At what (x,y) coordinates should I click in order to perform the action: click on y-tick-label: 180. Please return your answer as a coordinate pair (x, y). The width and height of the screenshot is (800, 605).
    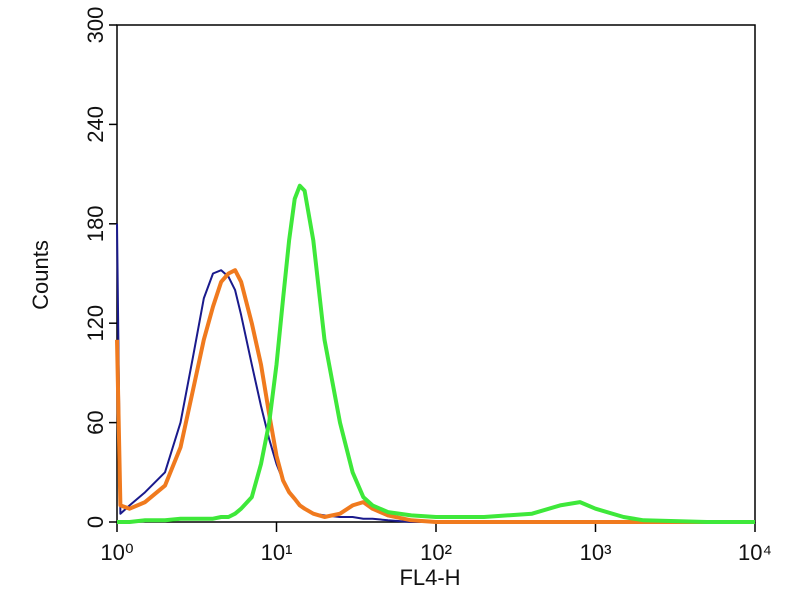
    Looking at the image, I should click on (95, 223).